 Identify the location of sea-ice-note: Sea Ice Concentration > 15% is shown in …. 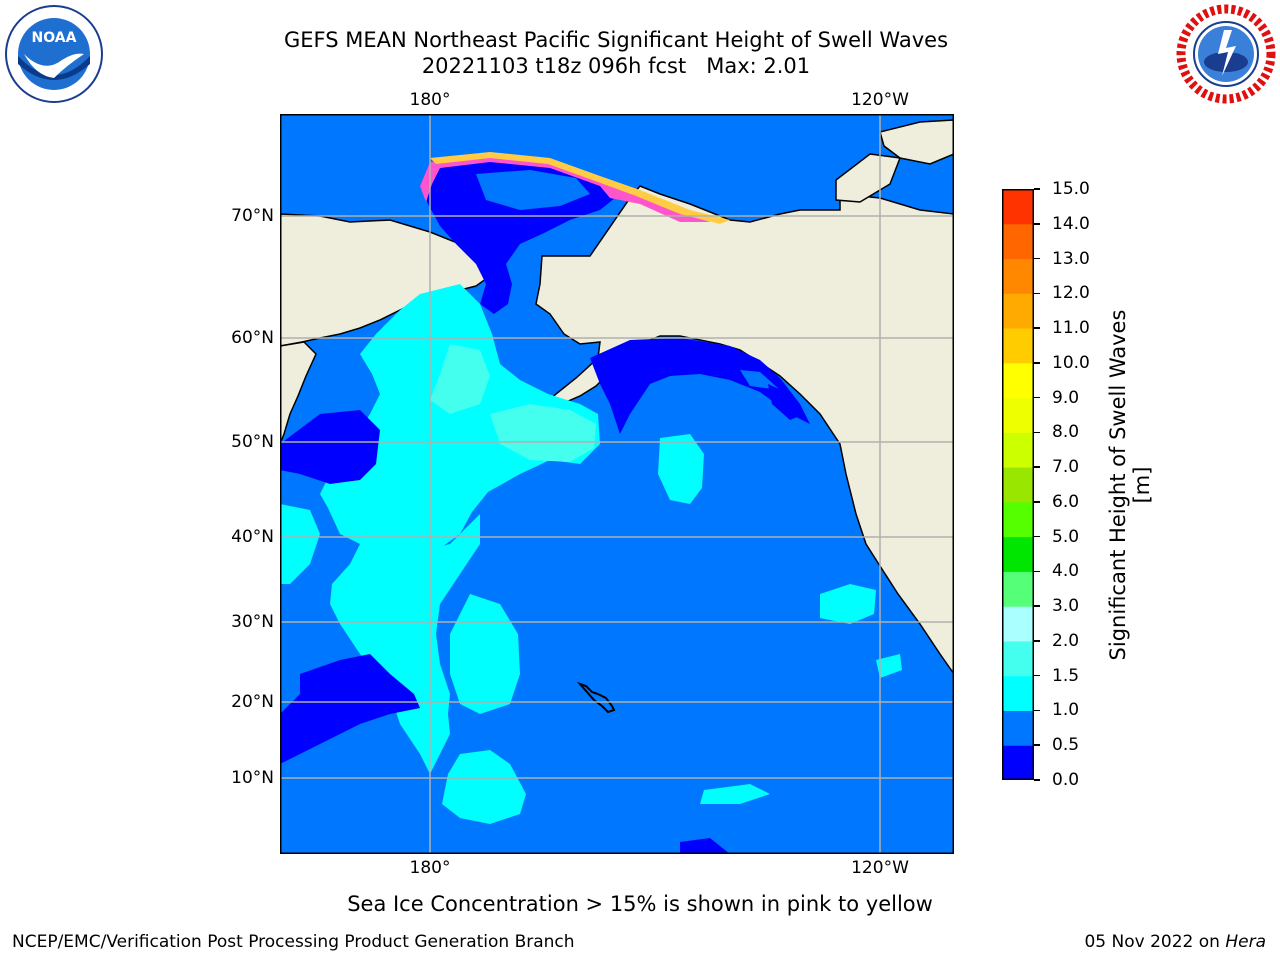
(640, 904).